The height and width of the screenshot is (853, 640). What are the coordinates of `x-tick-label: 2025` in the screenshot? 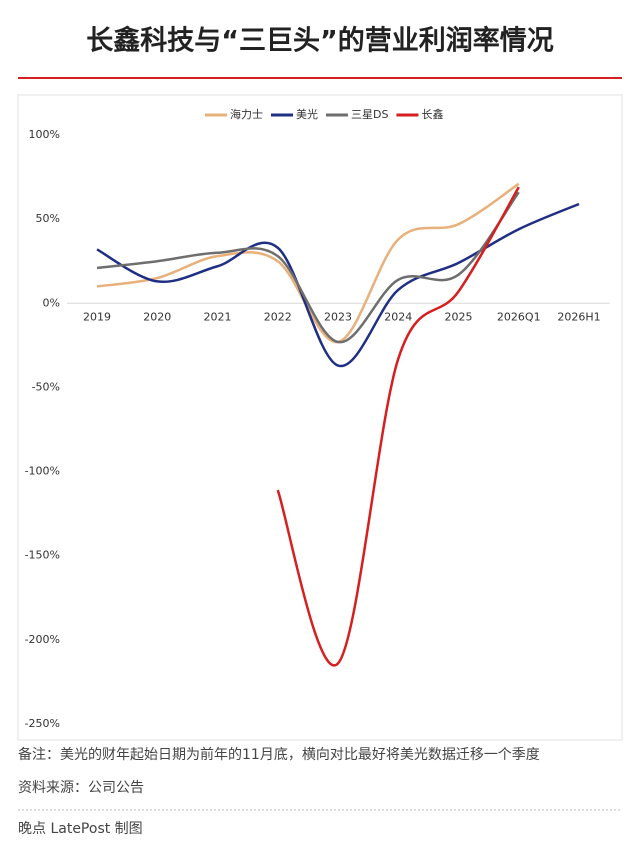 It's located at (459, 316).